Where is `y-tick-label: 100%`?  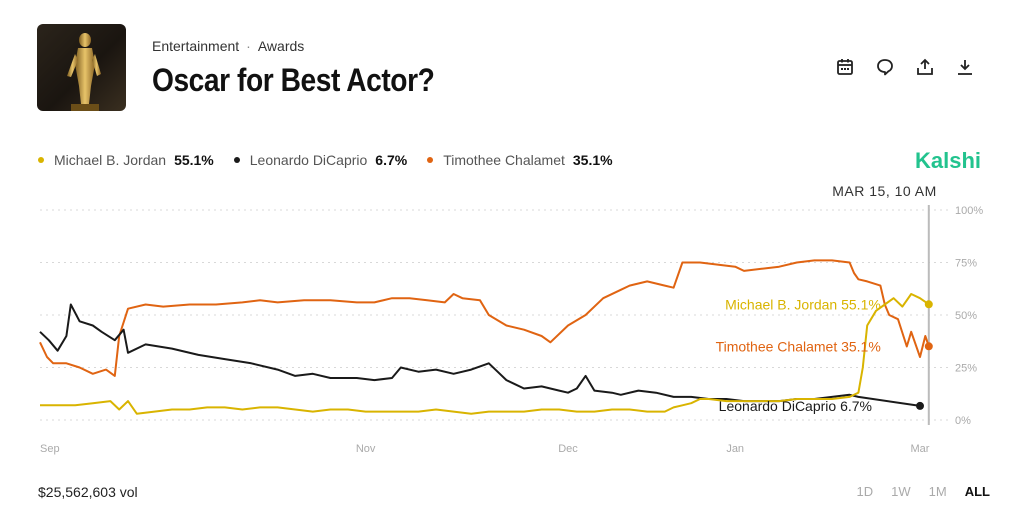
y-tick-label: 100% is located at coordinates (969, 211).